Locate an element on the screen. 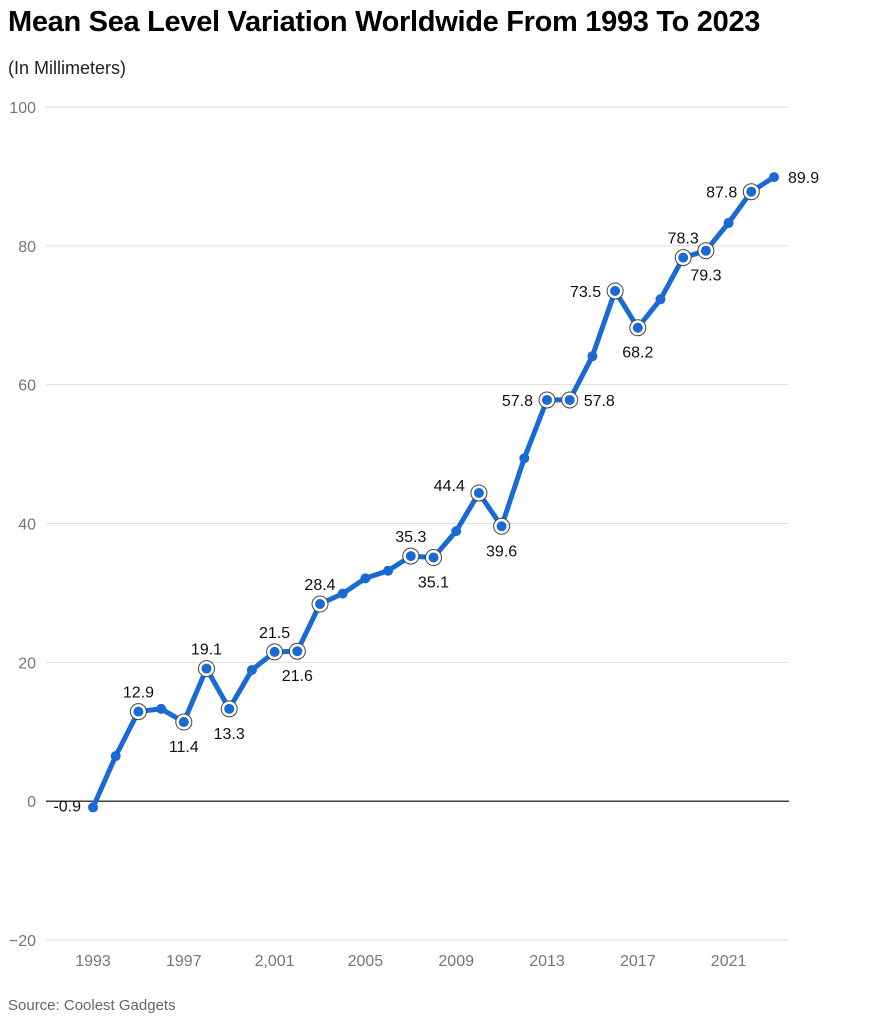  x-tick-label: 1993 is located at coordinates (93, 961).